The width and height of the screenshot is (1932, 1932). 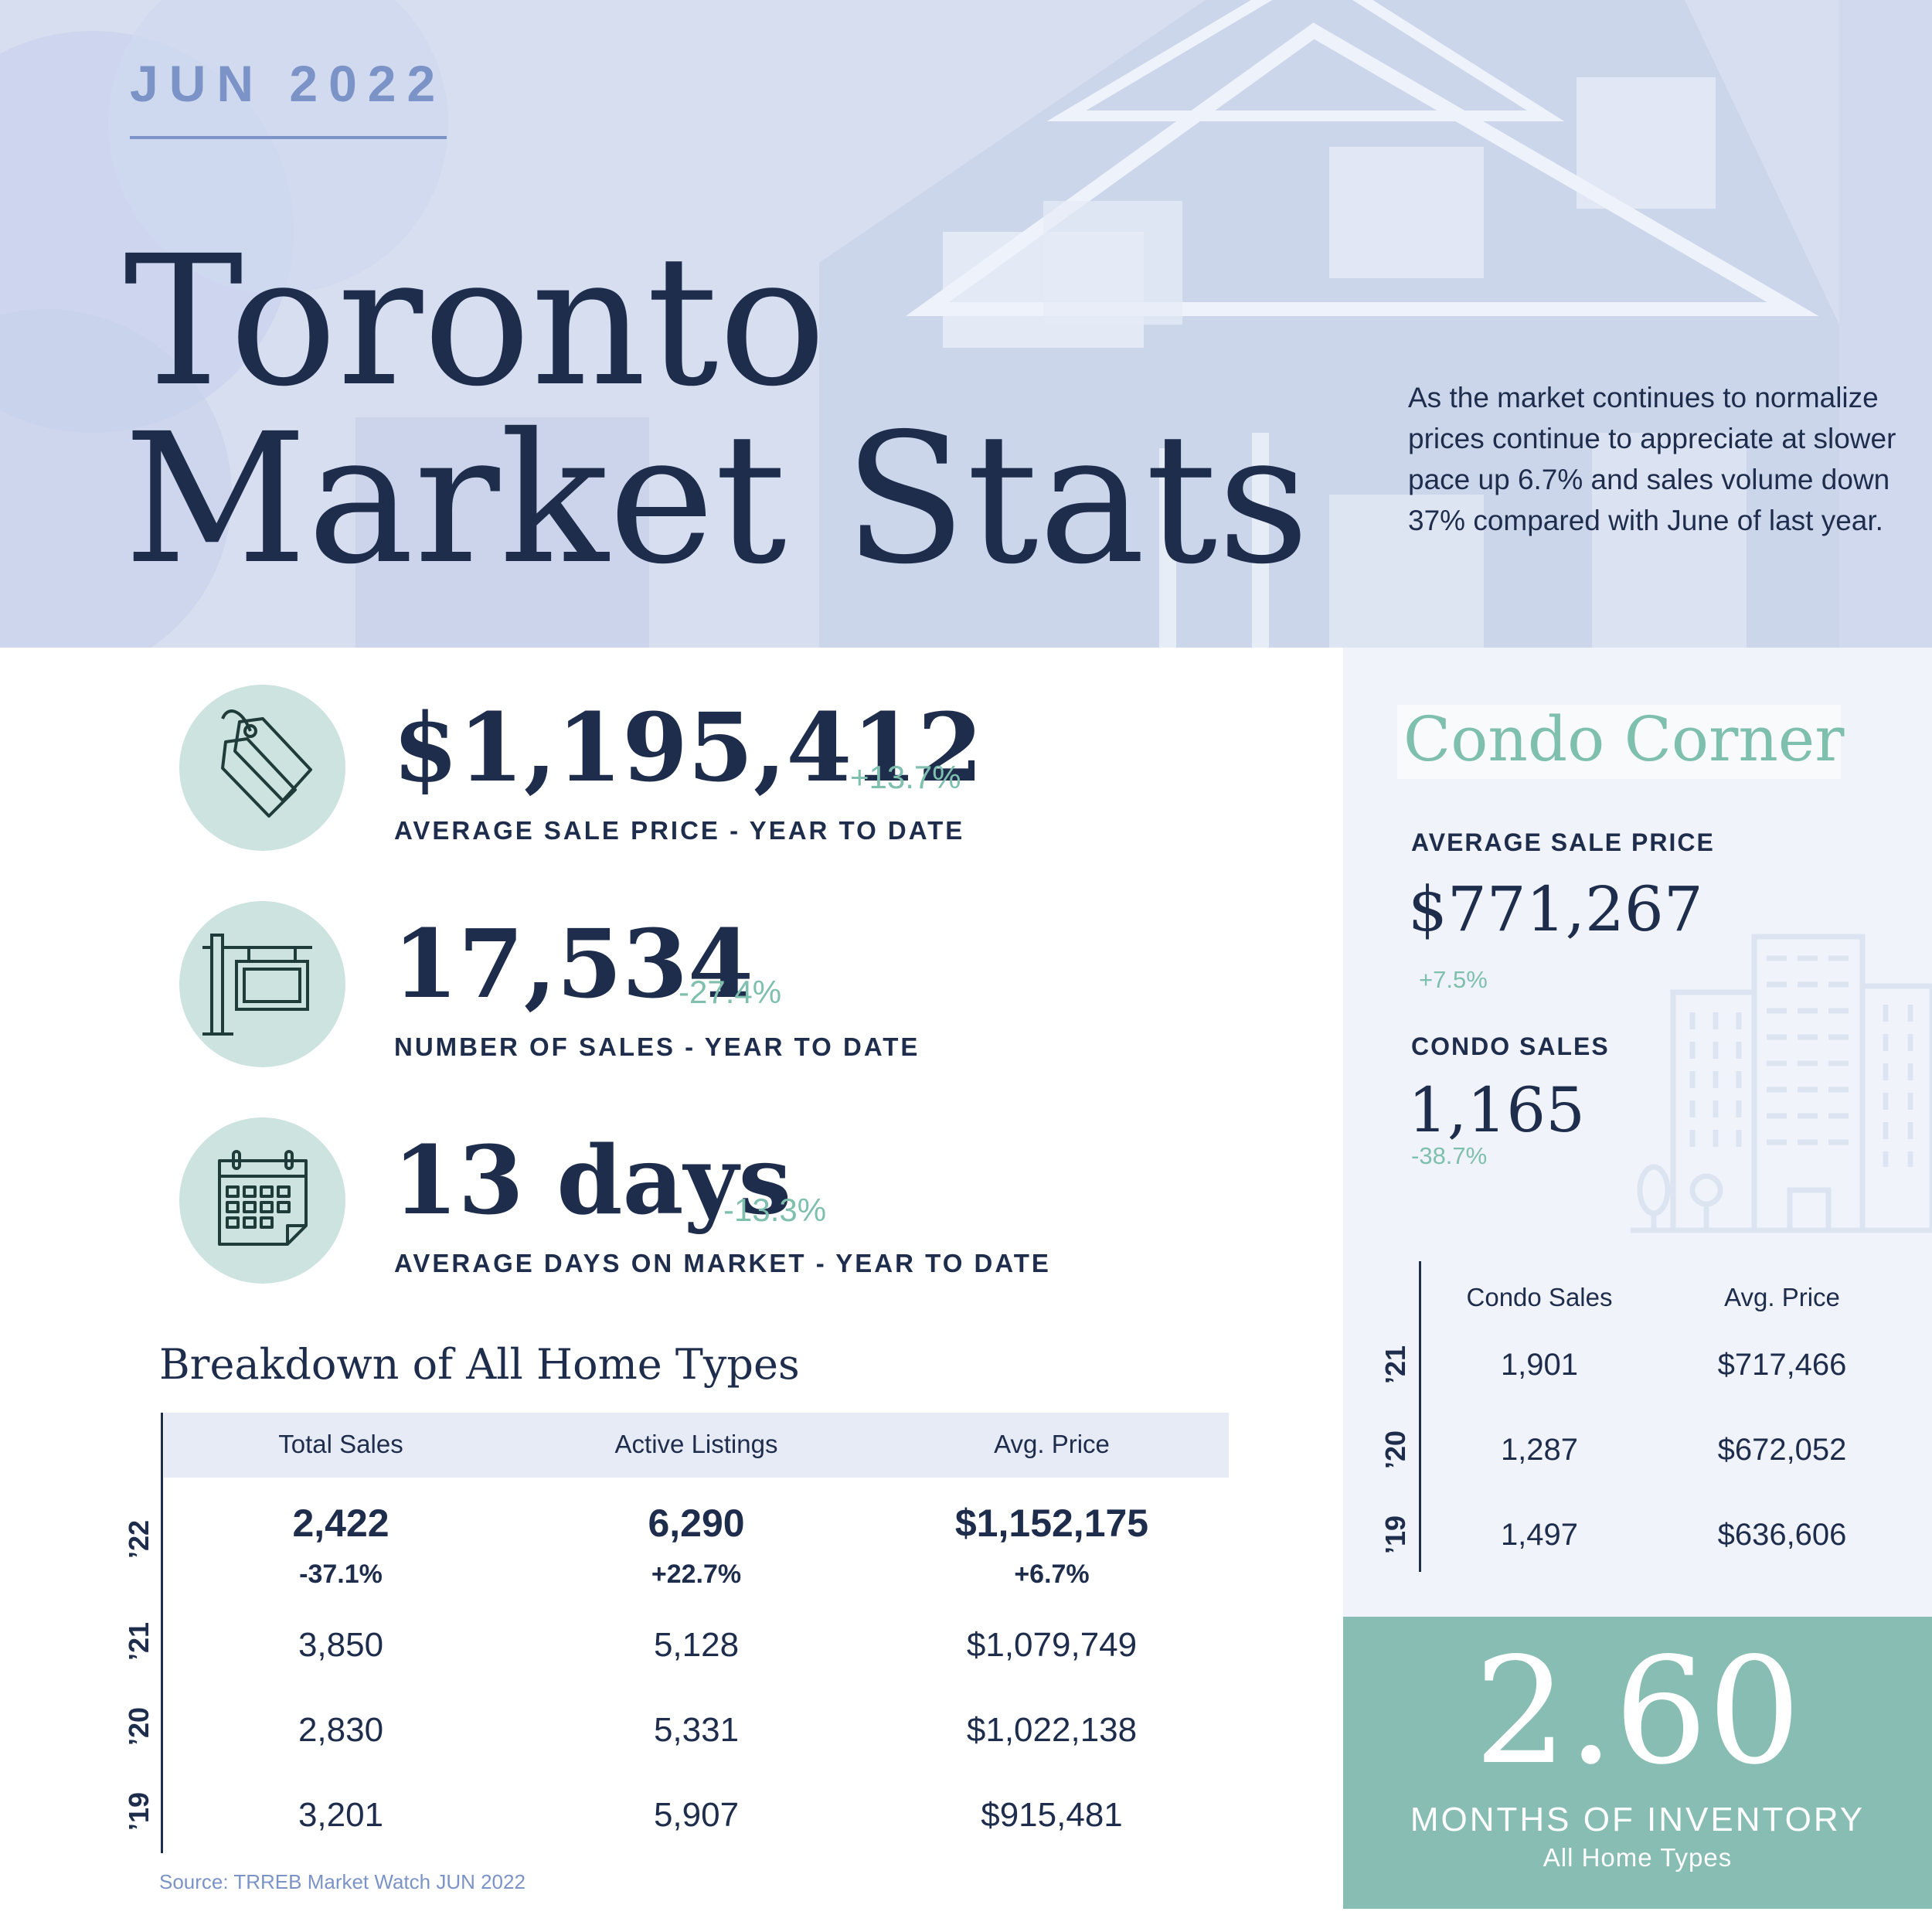 I want to click on breakdown-header-row, so click(x=696, y=1446).